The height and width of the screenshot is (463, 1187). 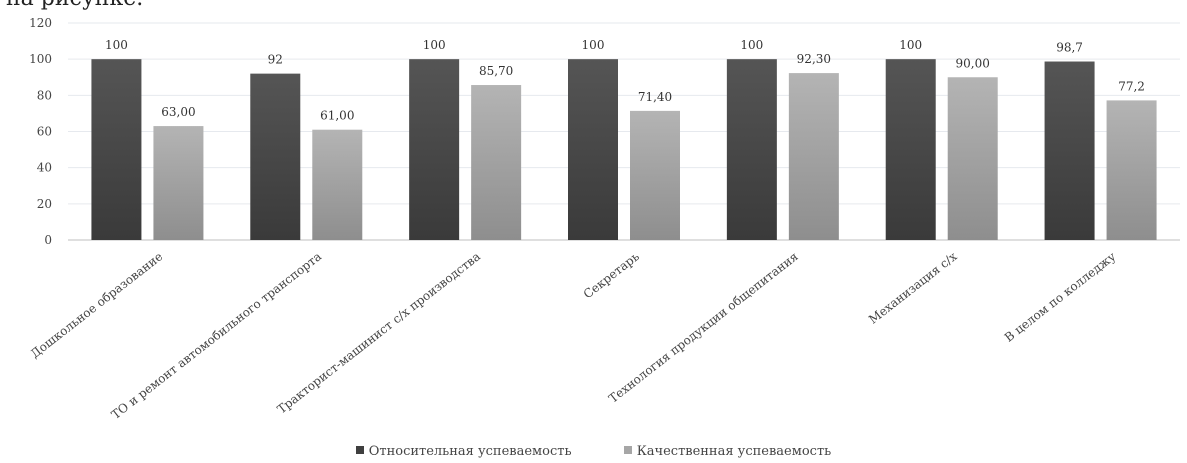 What do you see at coordinates (973, 63) in the screenshot?
I see `data-label: 90,00` at bounding box center [973, 63].